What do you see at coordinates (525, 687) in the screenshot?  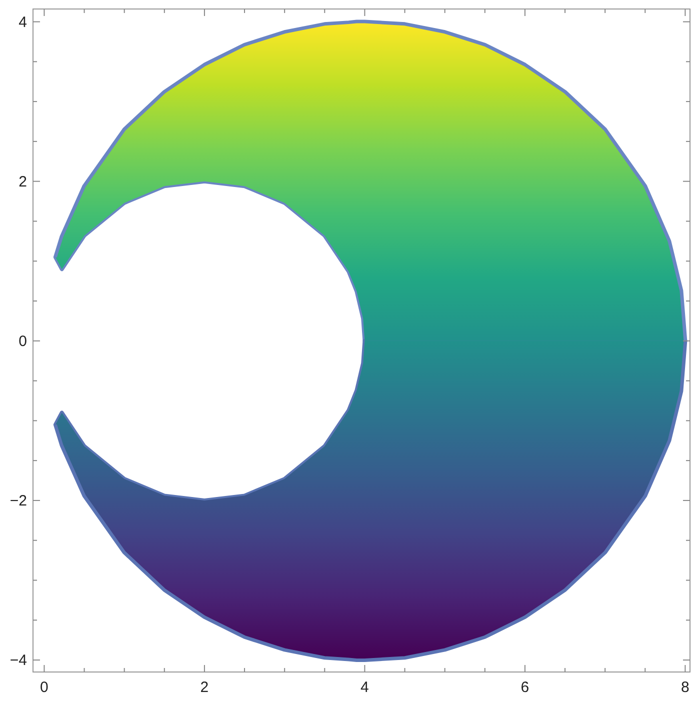 I see `x-tick-label: 6` at bounding box center [525, 687].